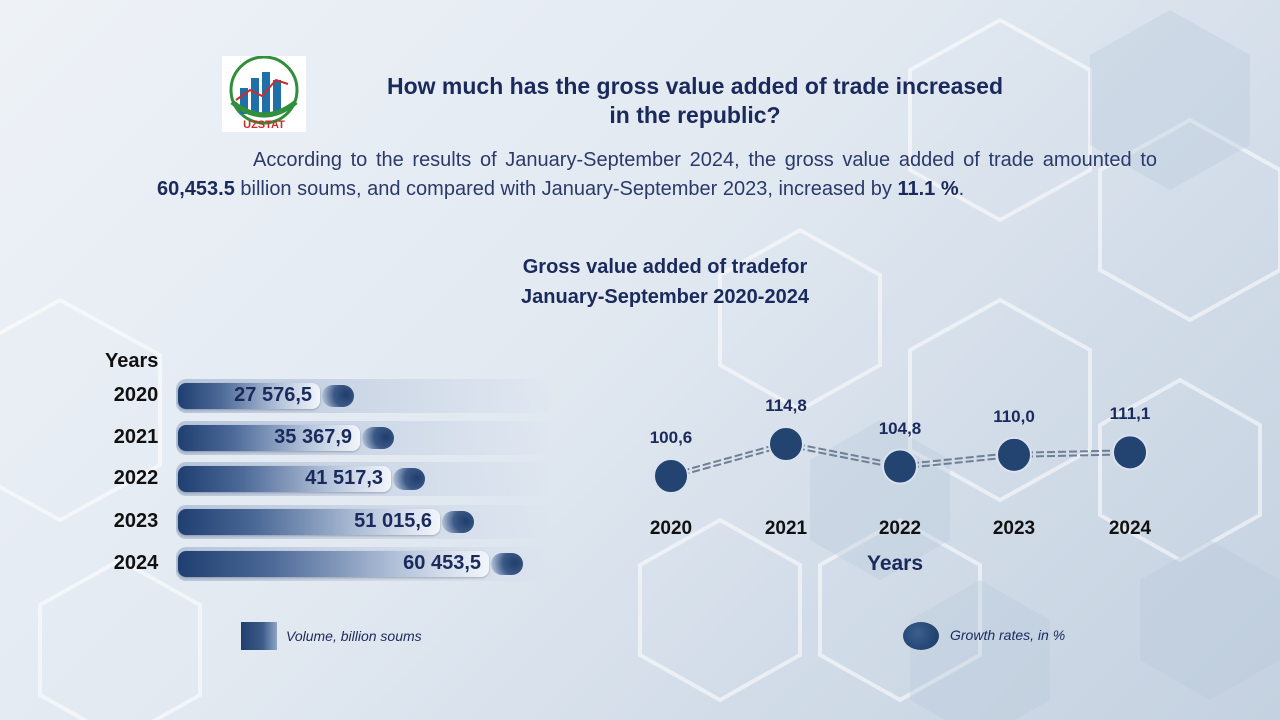 This screenshot has width=1280, height=720. What do you see at coordinates (665, 297) in the screenshot?
I see `chart-title-line2: January-September 2020-2024` at bounding box center [665, 297].